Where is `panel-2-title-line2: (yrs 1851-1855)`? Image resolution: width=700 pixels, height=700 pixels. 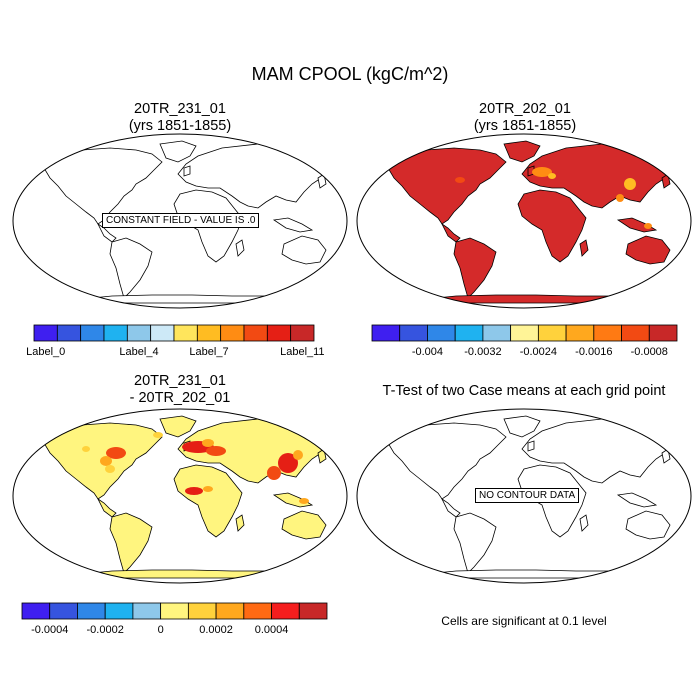
panel-2-title-line2: (yrs 1851-1855) is located at coordinates (525, 126).